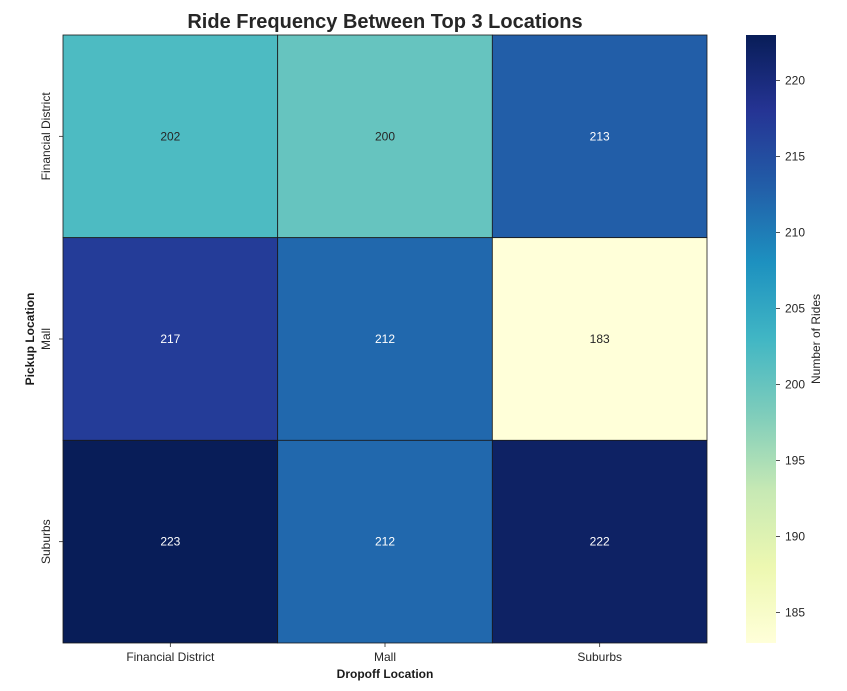 This screenshot has width=847, height=691. Describe the element at coordinates (46, 136) in the screenshot. I see `y-tick-label: Financial District` at that location.